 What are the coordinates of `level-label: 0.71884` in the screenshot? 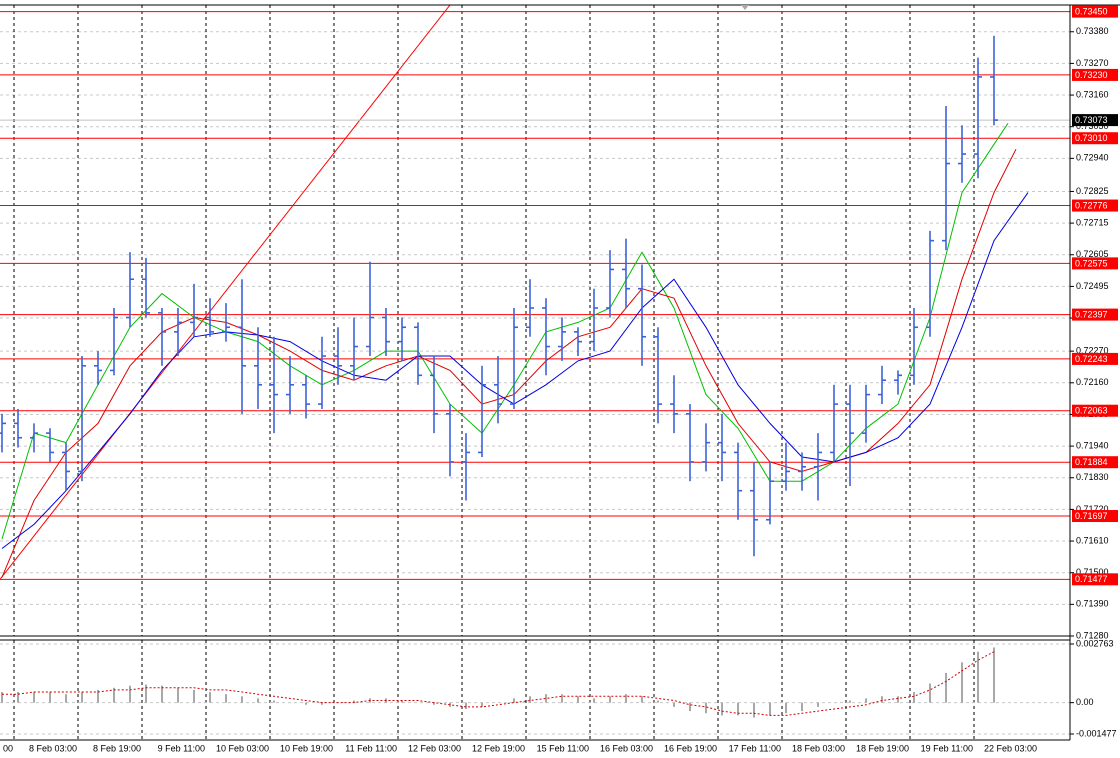 It's located at (1091, 462).